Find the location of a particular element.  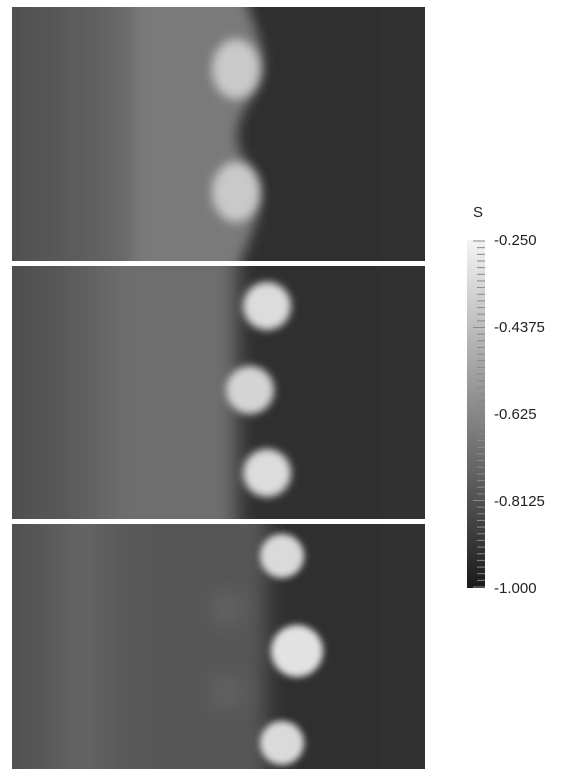

colorbar-tick-label-1: -0.250 is located at coordinates (515, 240).